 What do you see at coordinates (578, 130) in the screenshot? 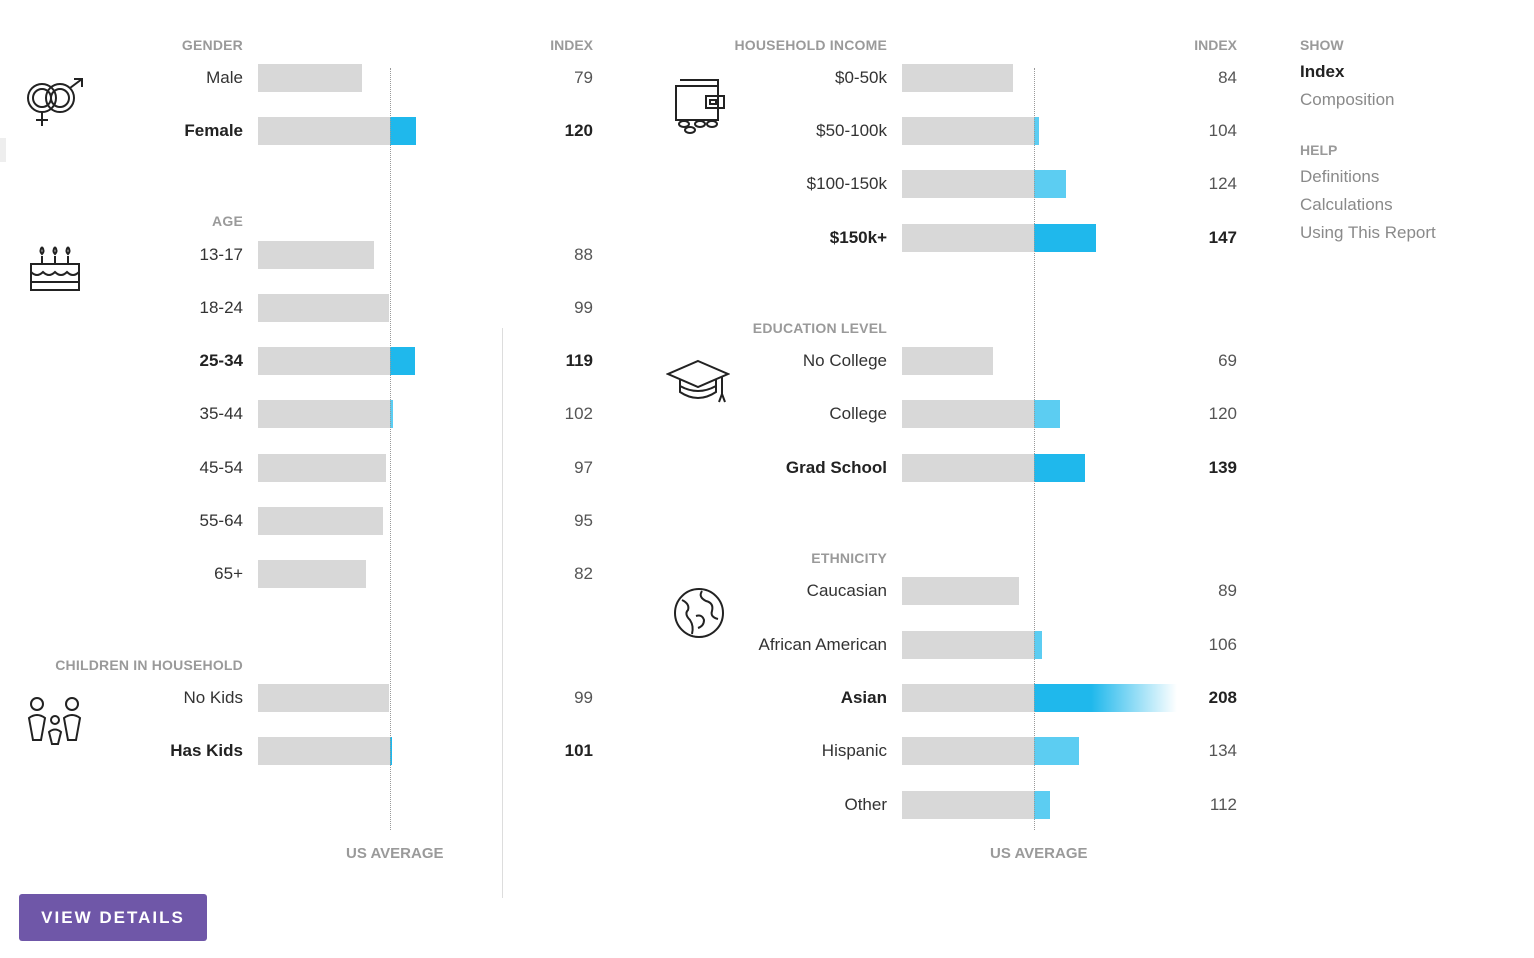
I see `gender-row-value: 120` at bounding box center [578, 130].